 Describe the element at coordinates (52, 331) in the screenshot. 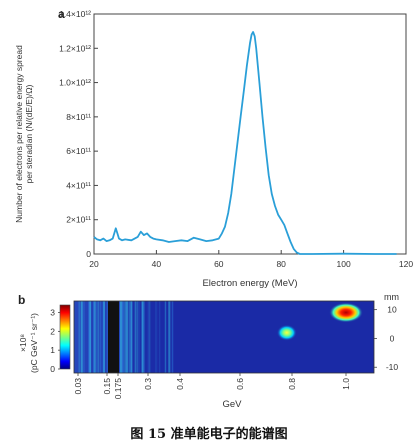

I see `colorbar-tick-label: 2` at that location.